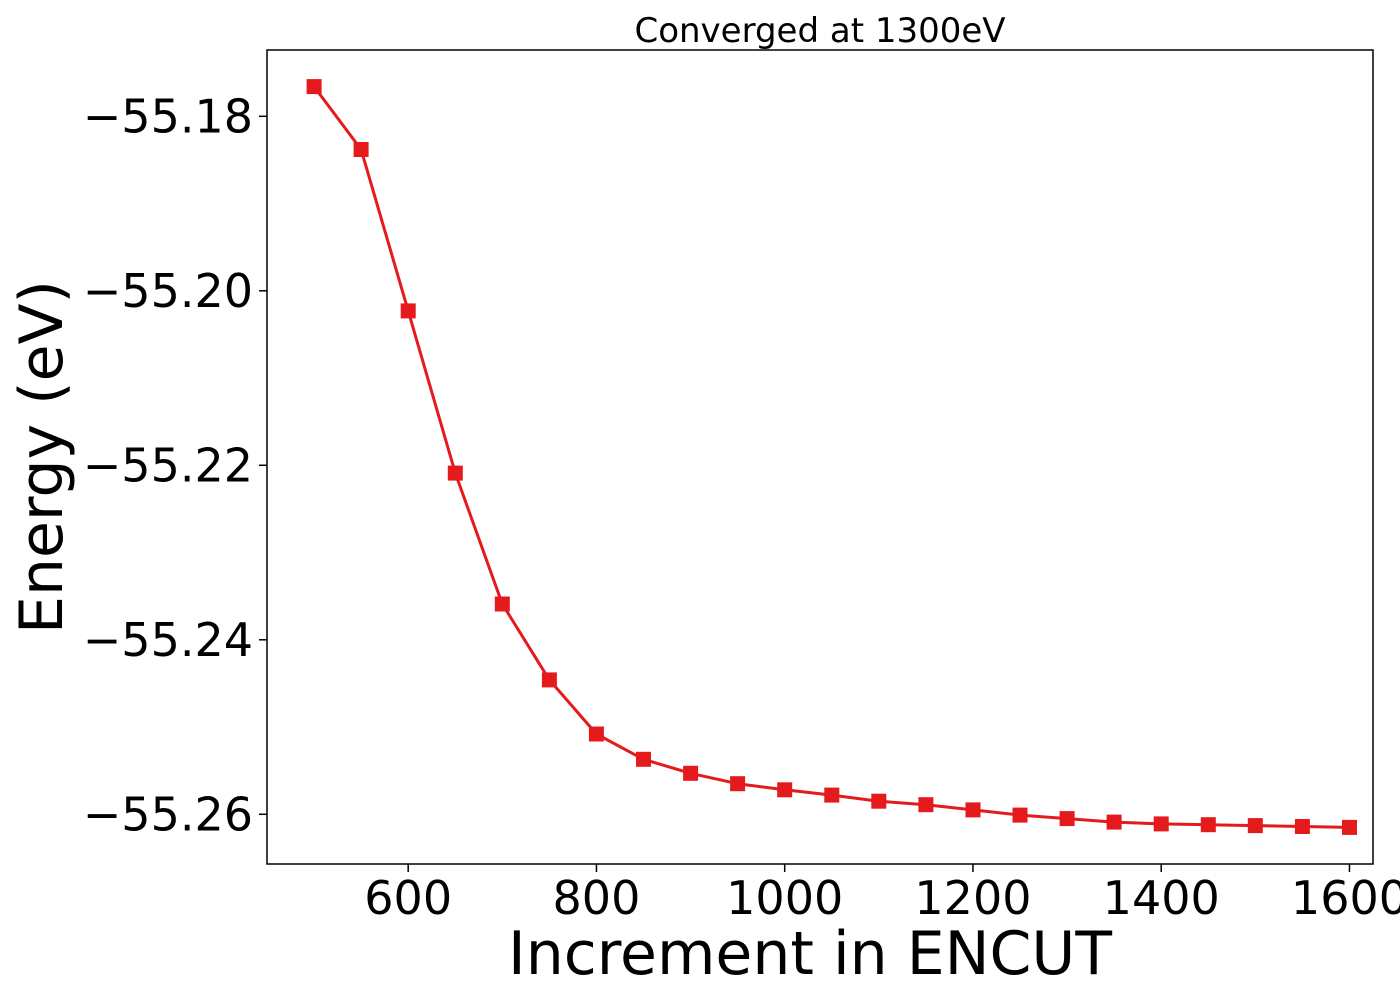 Image resolution: width=1400 pixels, height=1000 pixels. Describe the element at coordinates (168, 116) in the screenshot. I see `y-tick-label: −55.18` at that location.